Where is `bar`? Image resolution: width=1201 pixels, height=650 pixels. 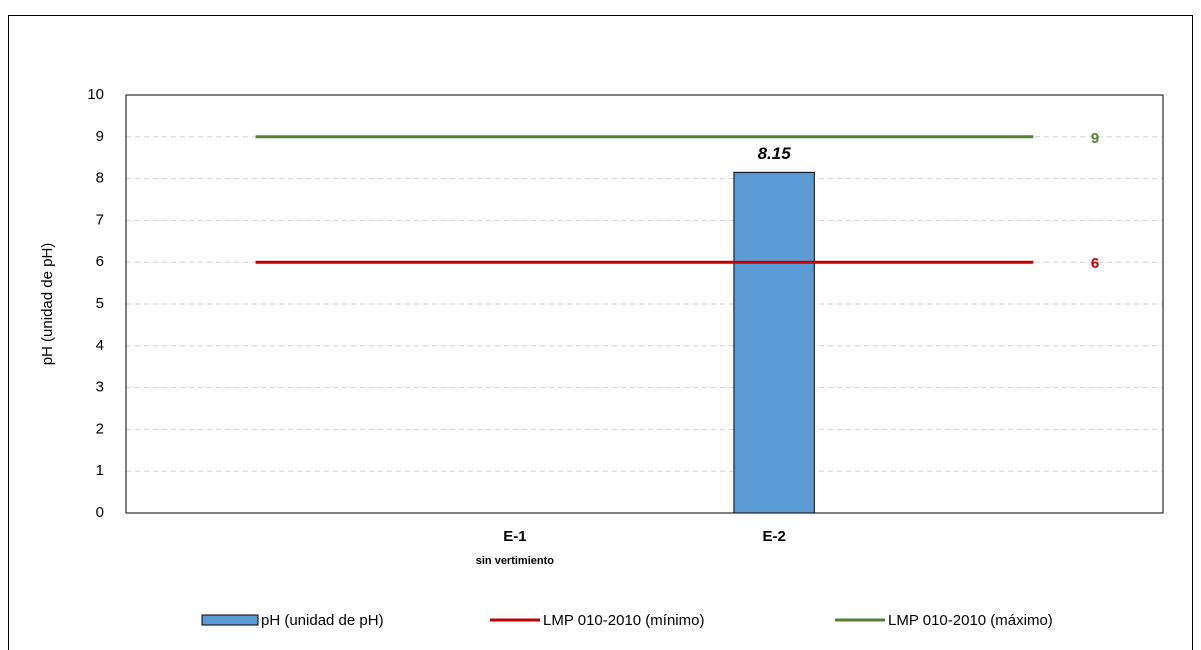
bar is located at coordinates (774, 342).